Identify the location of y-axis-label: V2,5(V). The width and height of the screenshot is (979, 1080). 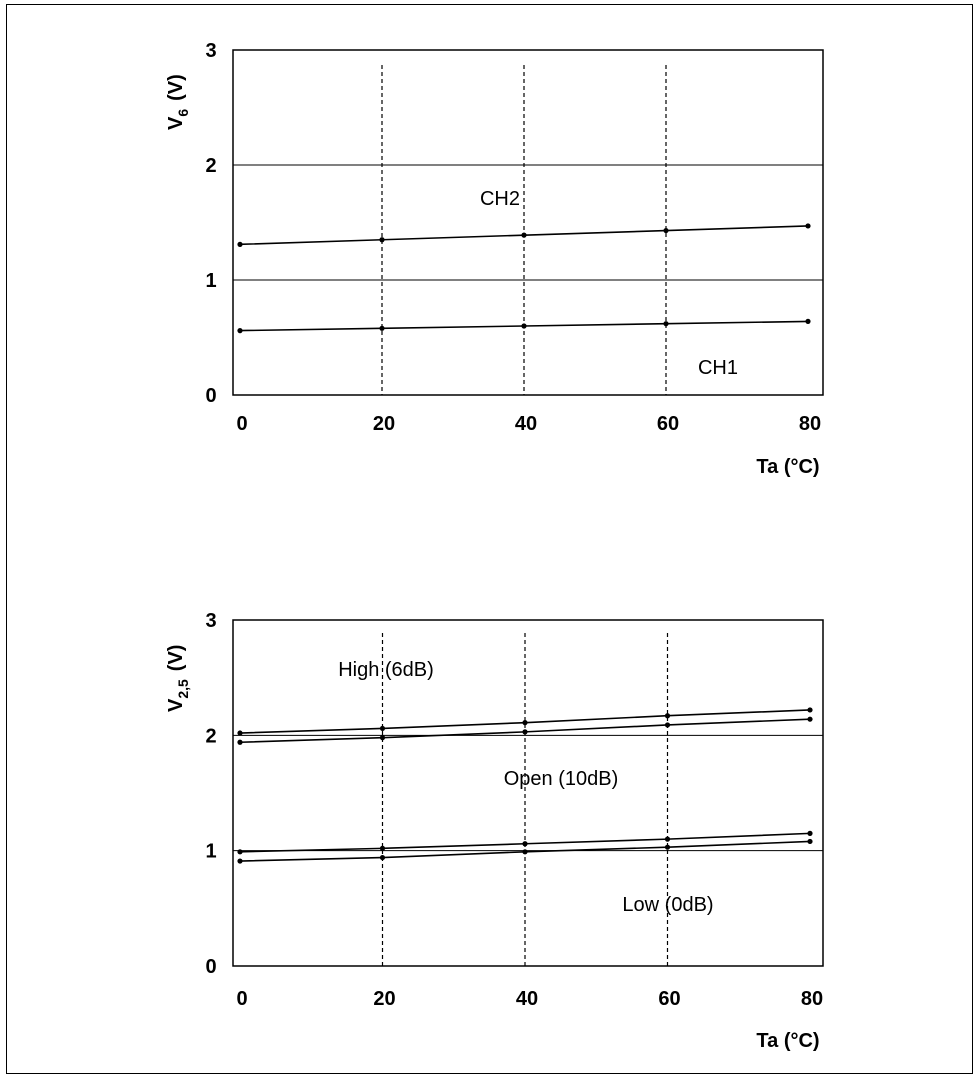
(178, 678).